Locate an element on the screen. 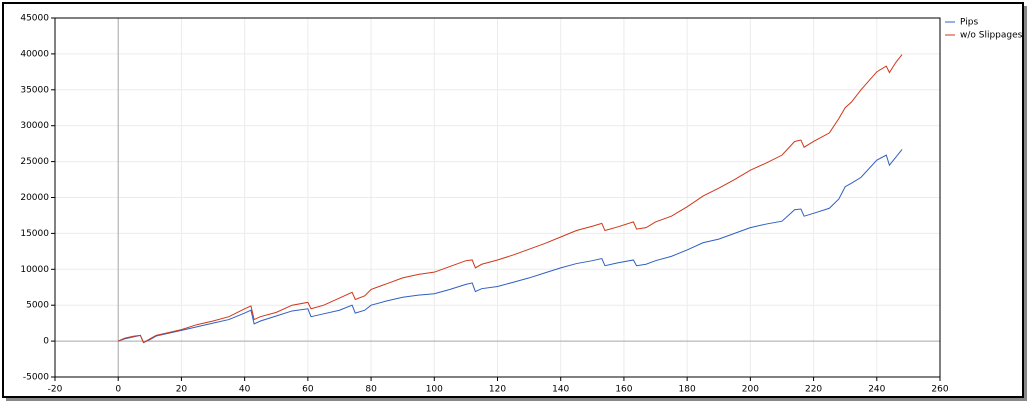 The image size is (1029, 403). y-tick-label: 35000 is located at coordinates (34, 90).